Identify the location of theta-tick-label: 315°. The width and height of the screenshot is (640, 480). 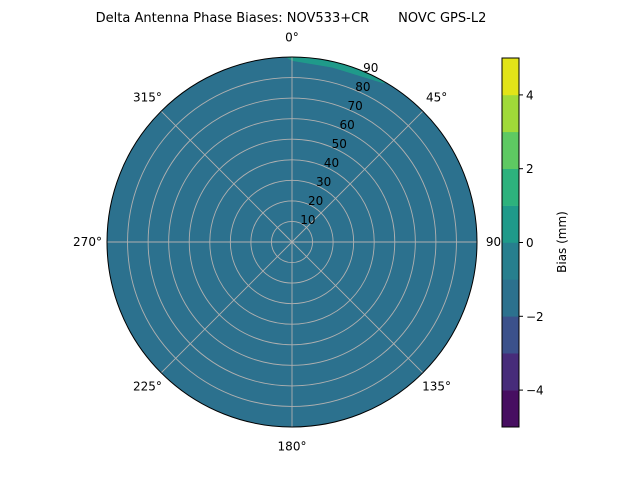
(147, 97).